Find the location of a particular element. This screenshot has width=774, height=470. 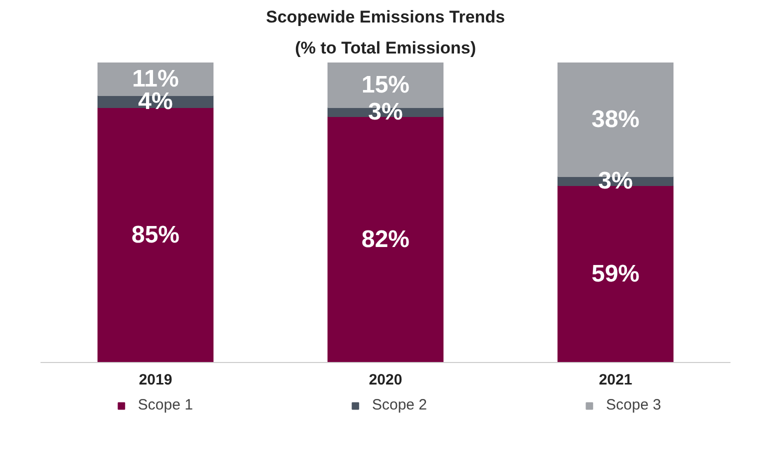

data-label: 85% is located at coordinates (155, 235).